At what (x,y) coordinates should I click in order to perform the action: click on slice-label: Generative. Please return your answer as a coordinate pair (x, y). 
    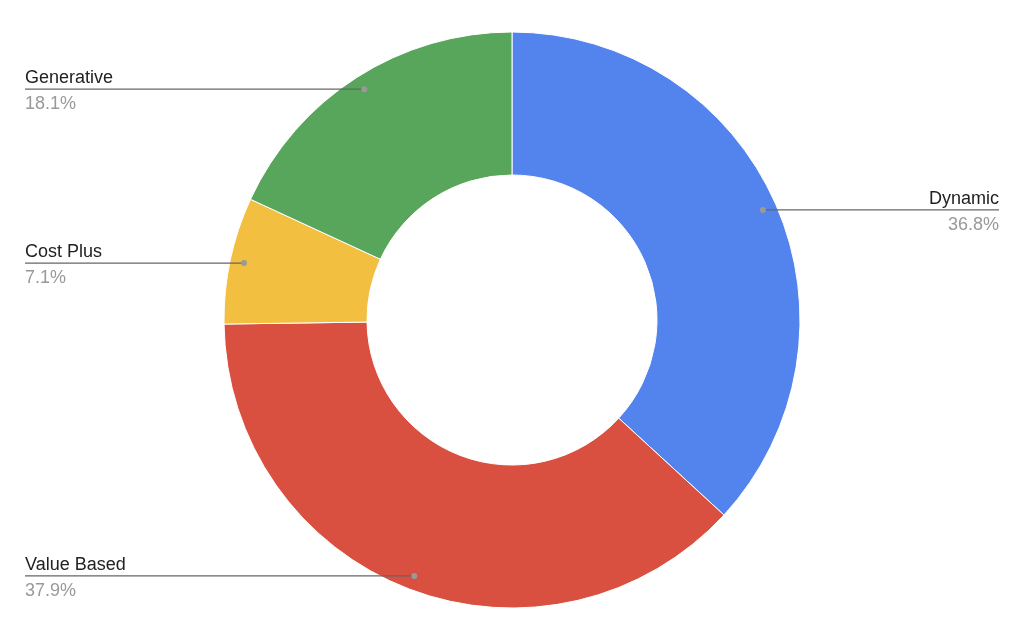
    Looking at the image, I should click on (69, 77).